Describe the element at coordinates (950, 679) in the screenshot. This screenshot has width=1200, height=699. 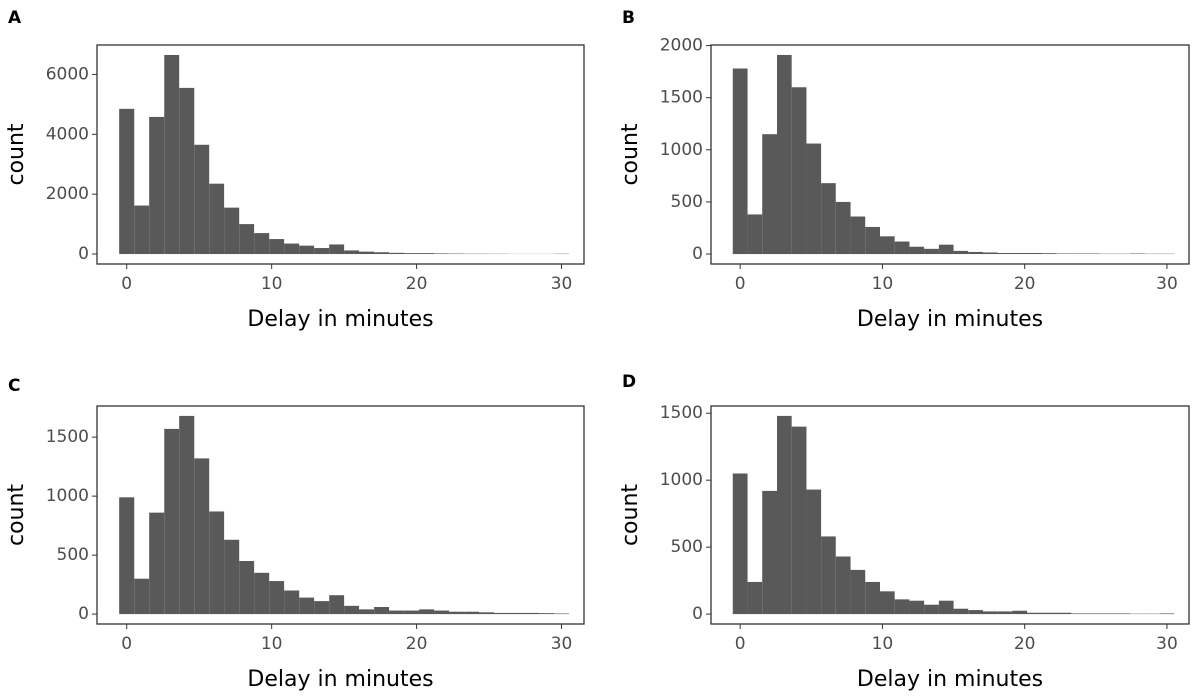
I see `x-axis-label: Delay in minutes` at that location.